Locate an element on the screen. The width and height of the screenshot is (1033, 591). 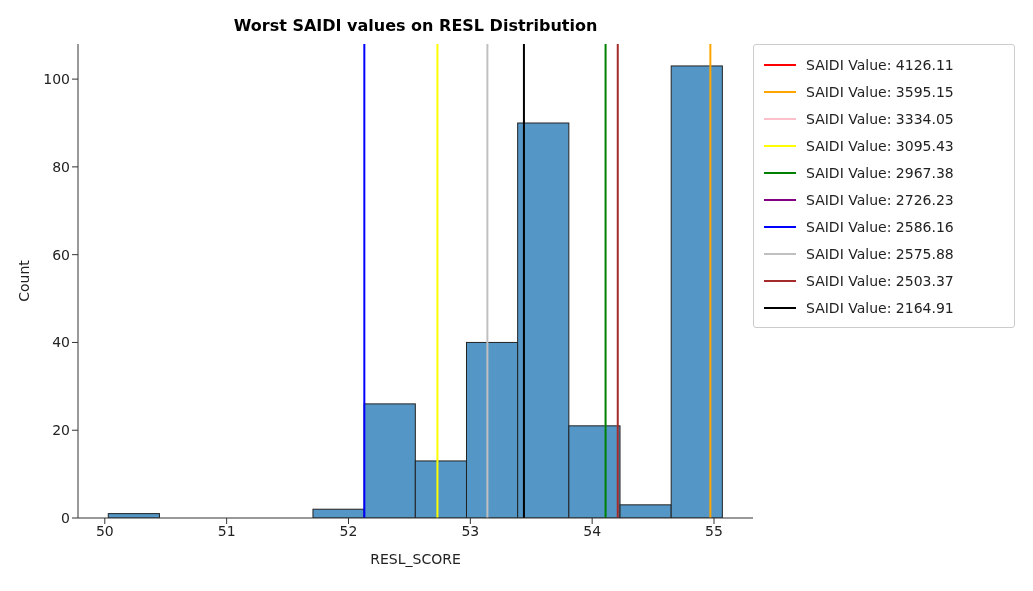
x-tick-label: 50 is located at coordinates (104, 530).